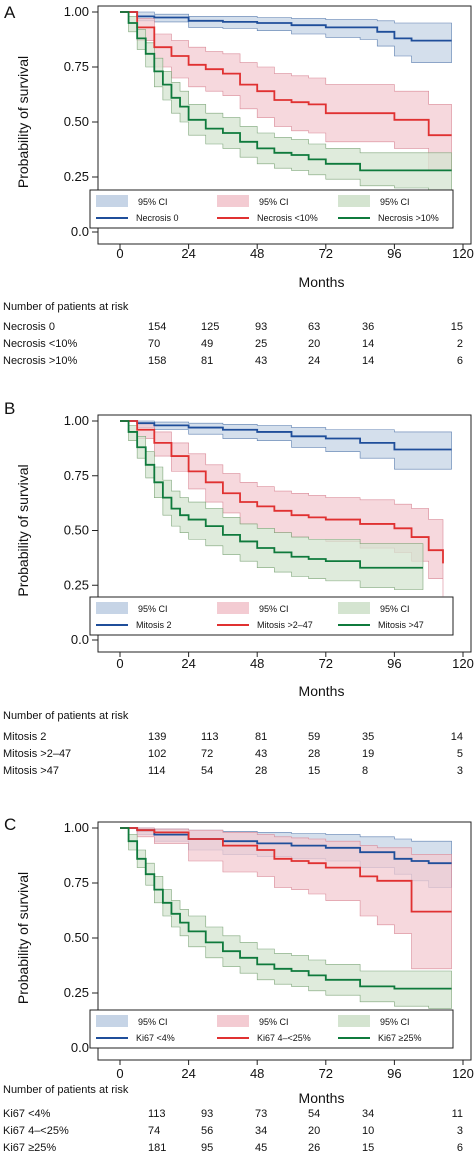 The height and width of the screenshot is (1157, 474). I want to click on risk-cell: 102, so click(157, 754).